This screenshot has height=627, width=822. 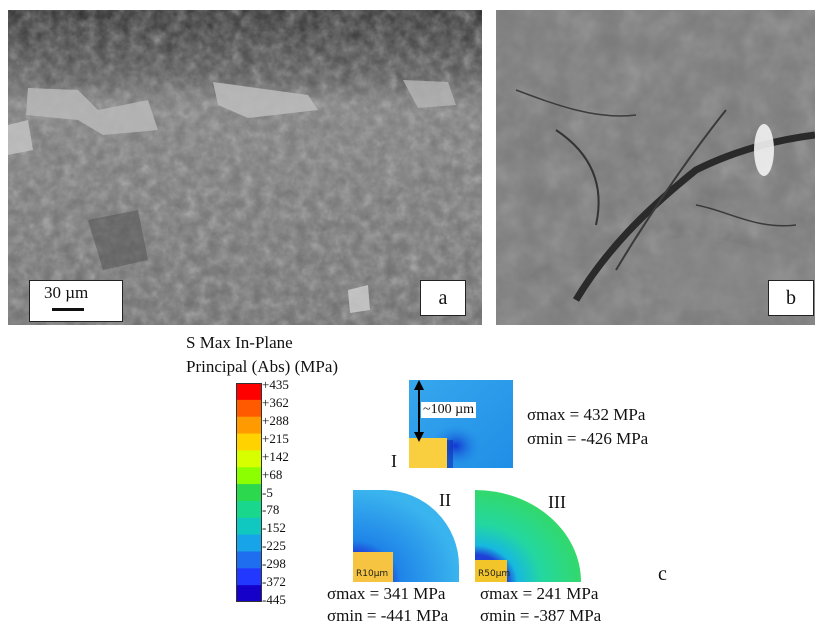 I want to click on model-iii-sigma-min: σmin = -387 MPa, so click(x=541, y=615).